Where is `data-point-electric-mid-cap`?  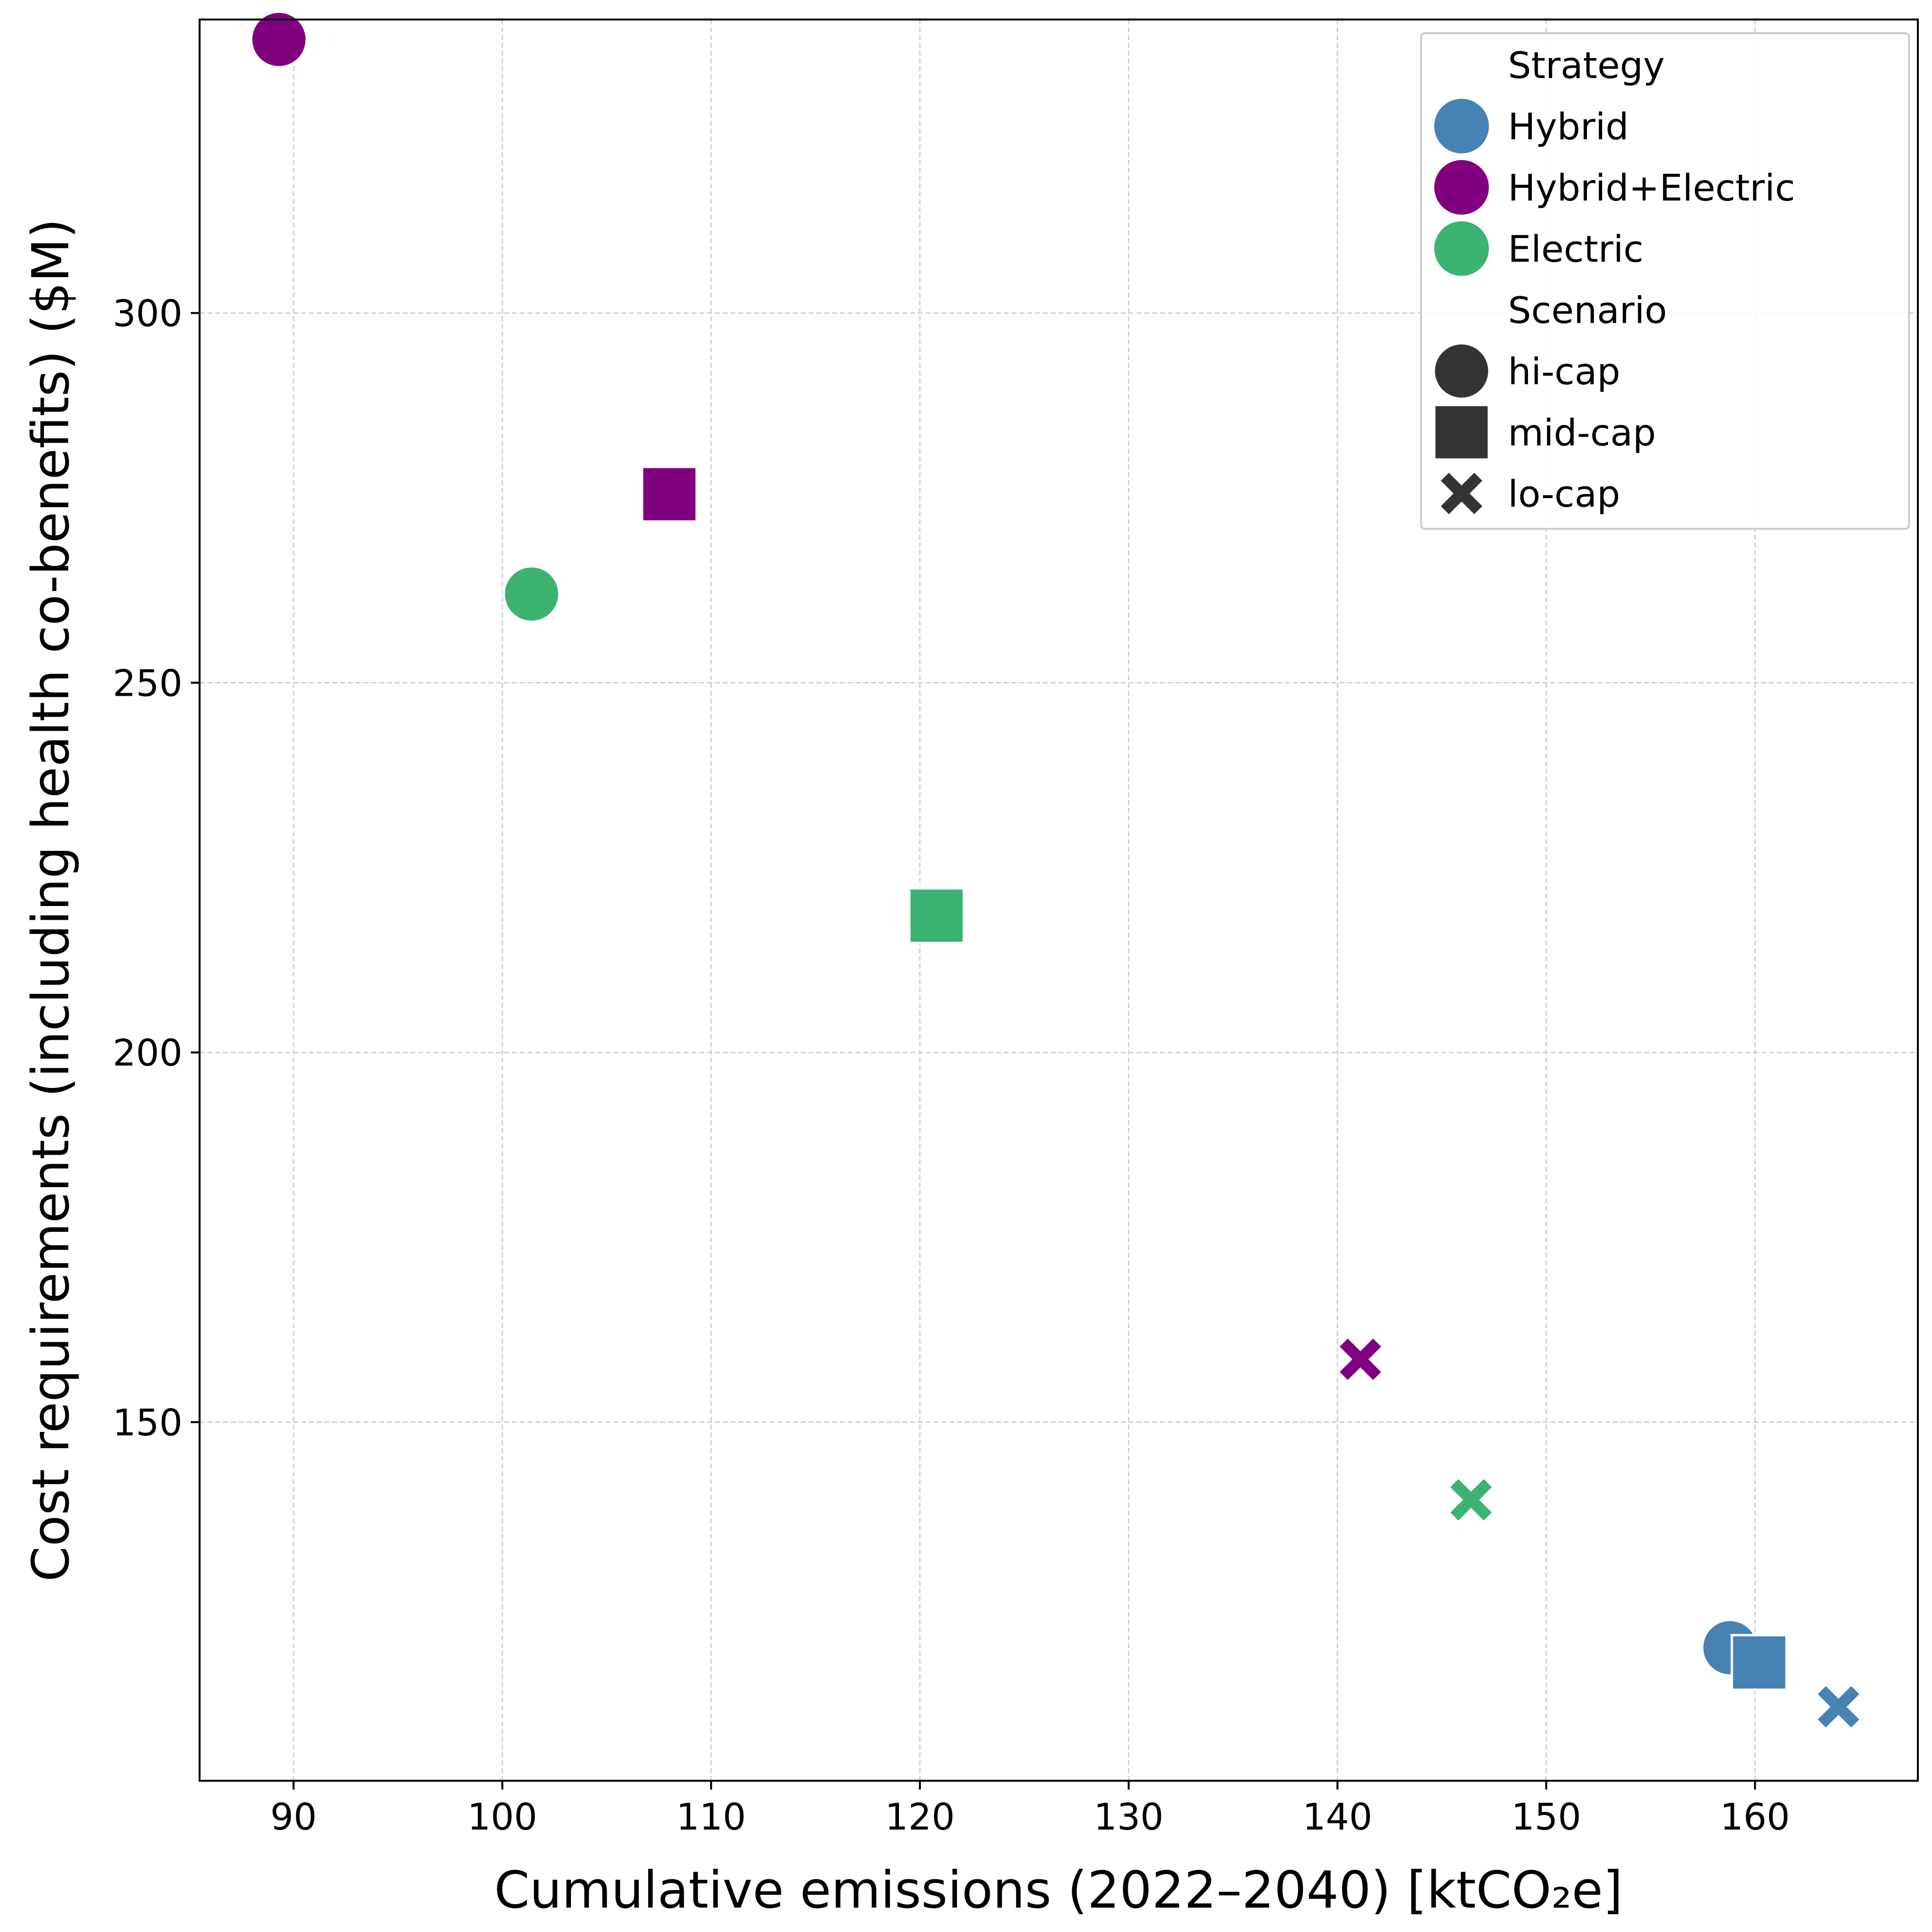 data-point-electric-mid-cap is located at coordinates (936, 916).